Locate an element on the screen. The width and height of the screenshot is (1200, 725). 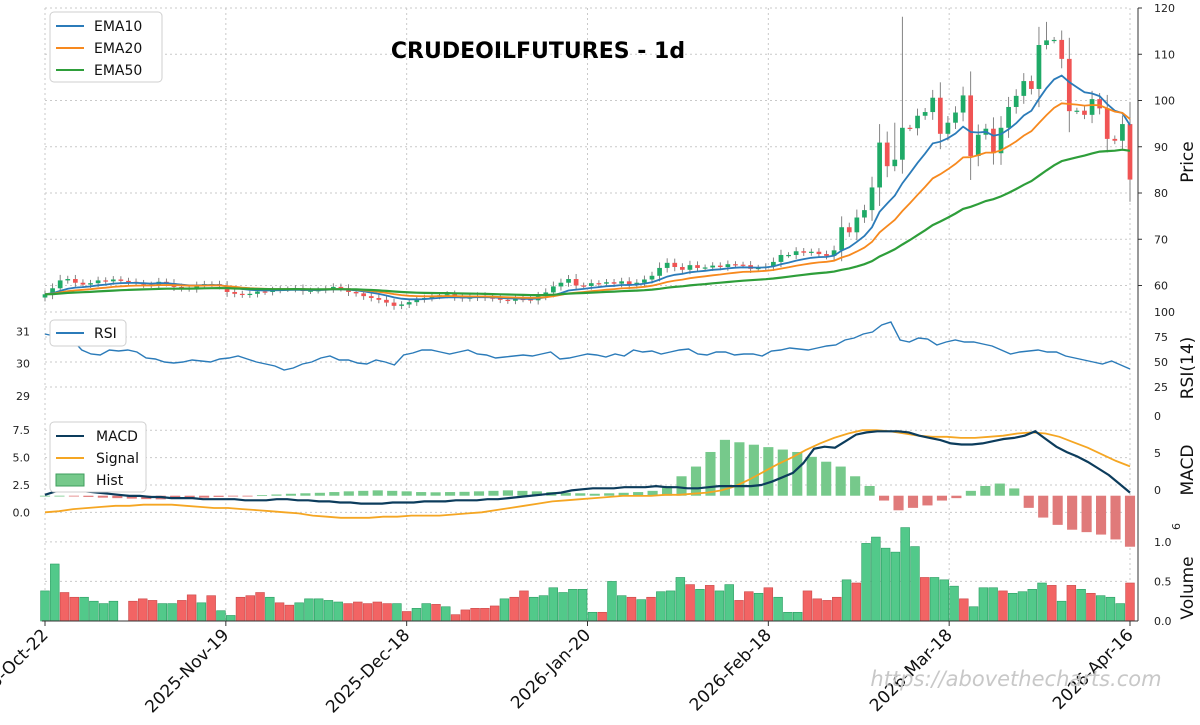
chart-title: CRUDEOILFUTURES - 1d is located at coordinates (538, 51).